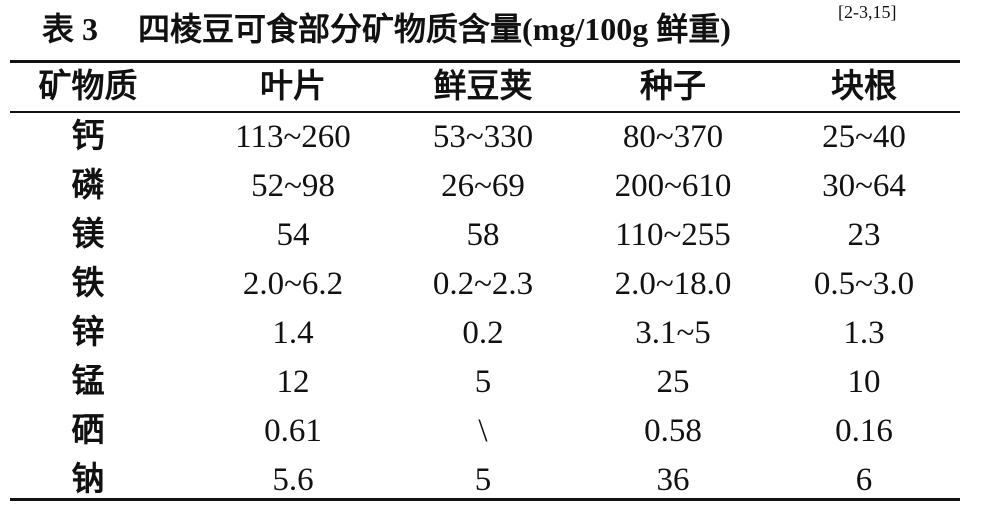  I want to click on cell-value: 2.0~18.0, so click(673, 284).